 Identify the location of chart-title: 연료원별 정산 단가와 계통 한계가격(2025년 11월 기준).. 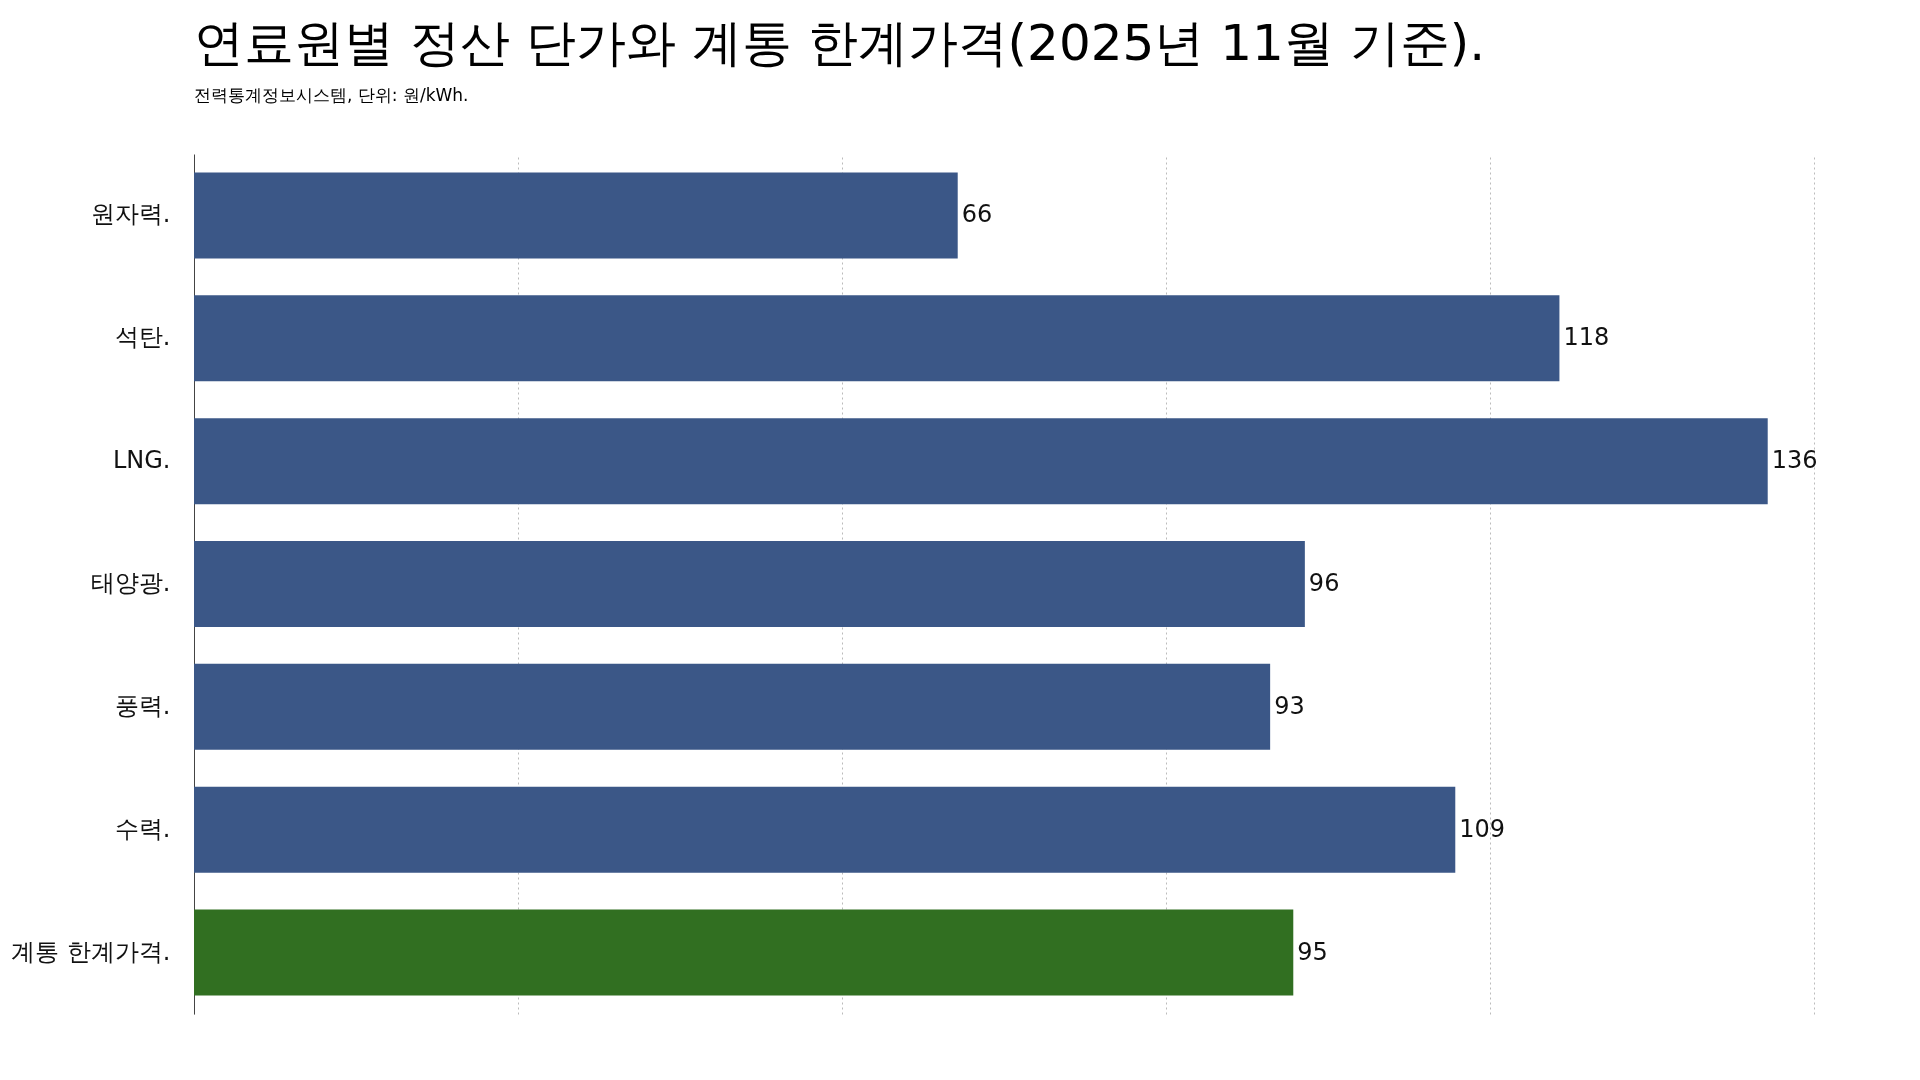
(840, 43).